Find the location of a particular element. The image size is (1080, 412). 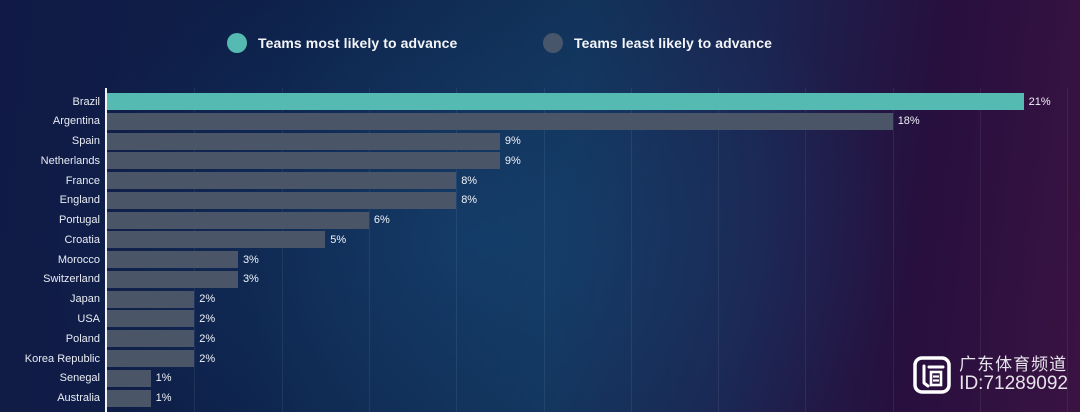

bar-row: Argentina 18% is located at coordinates (540, 121).